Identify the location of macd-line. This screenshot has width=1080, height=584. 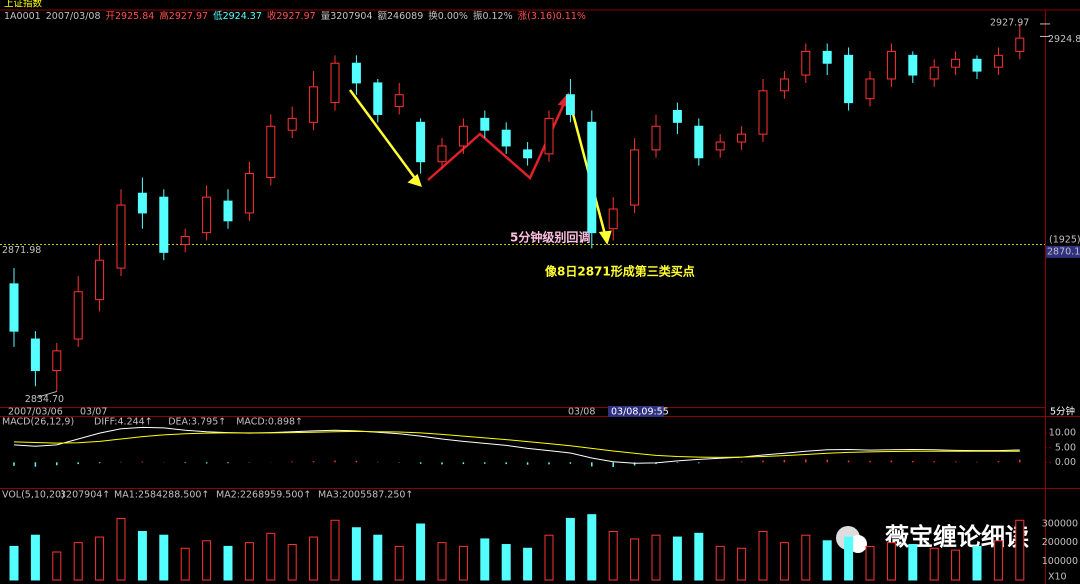
(516, 444).